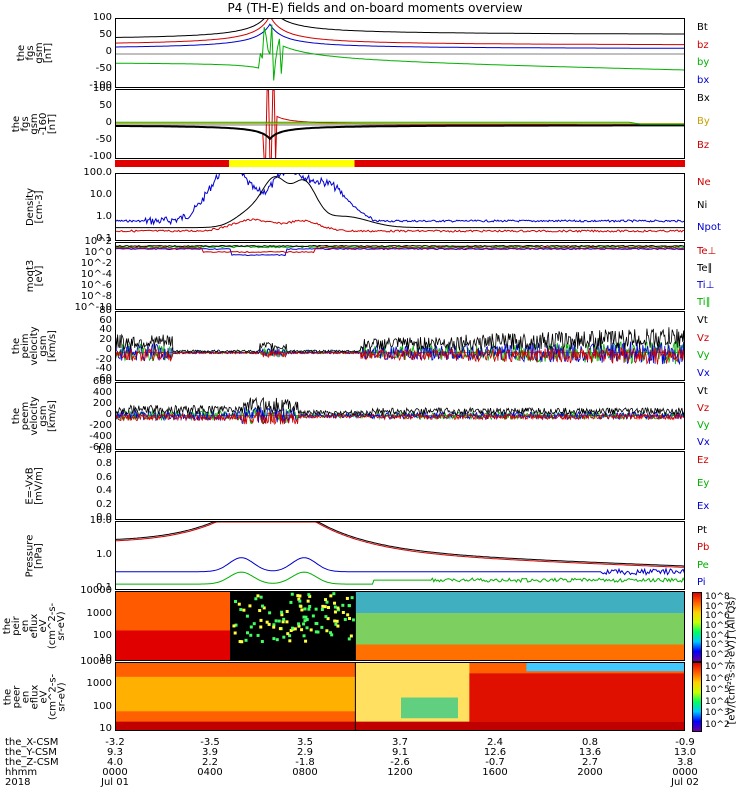  Describe the element at coordinates (115, 782) in the screenshot. I see `time-axis-value: Jul 01` at that location.